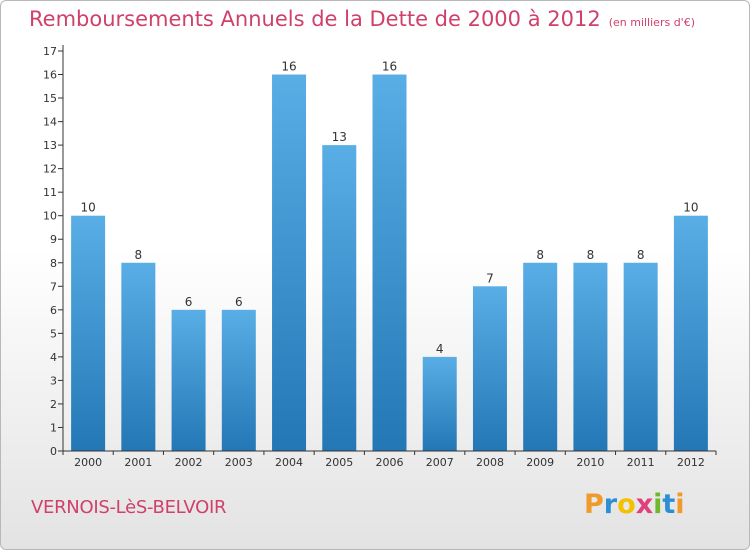  I want to click on logo-letter: r, so click(610, 504).